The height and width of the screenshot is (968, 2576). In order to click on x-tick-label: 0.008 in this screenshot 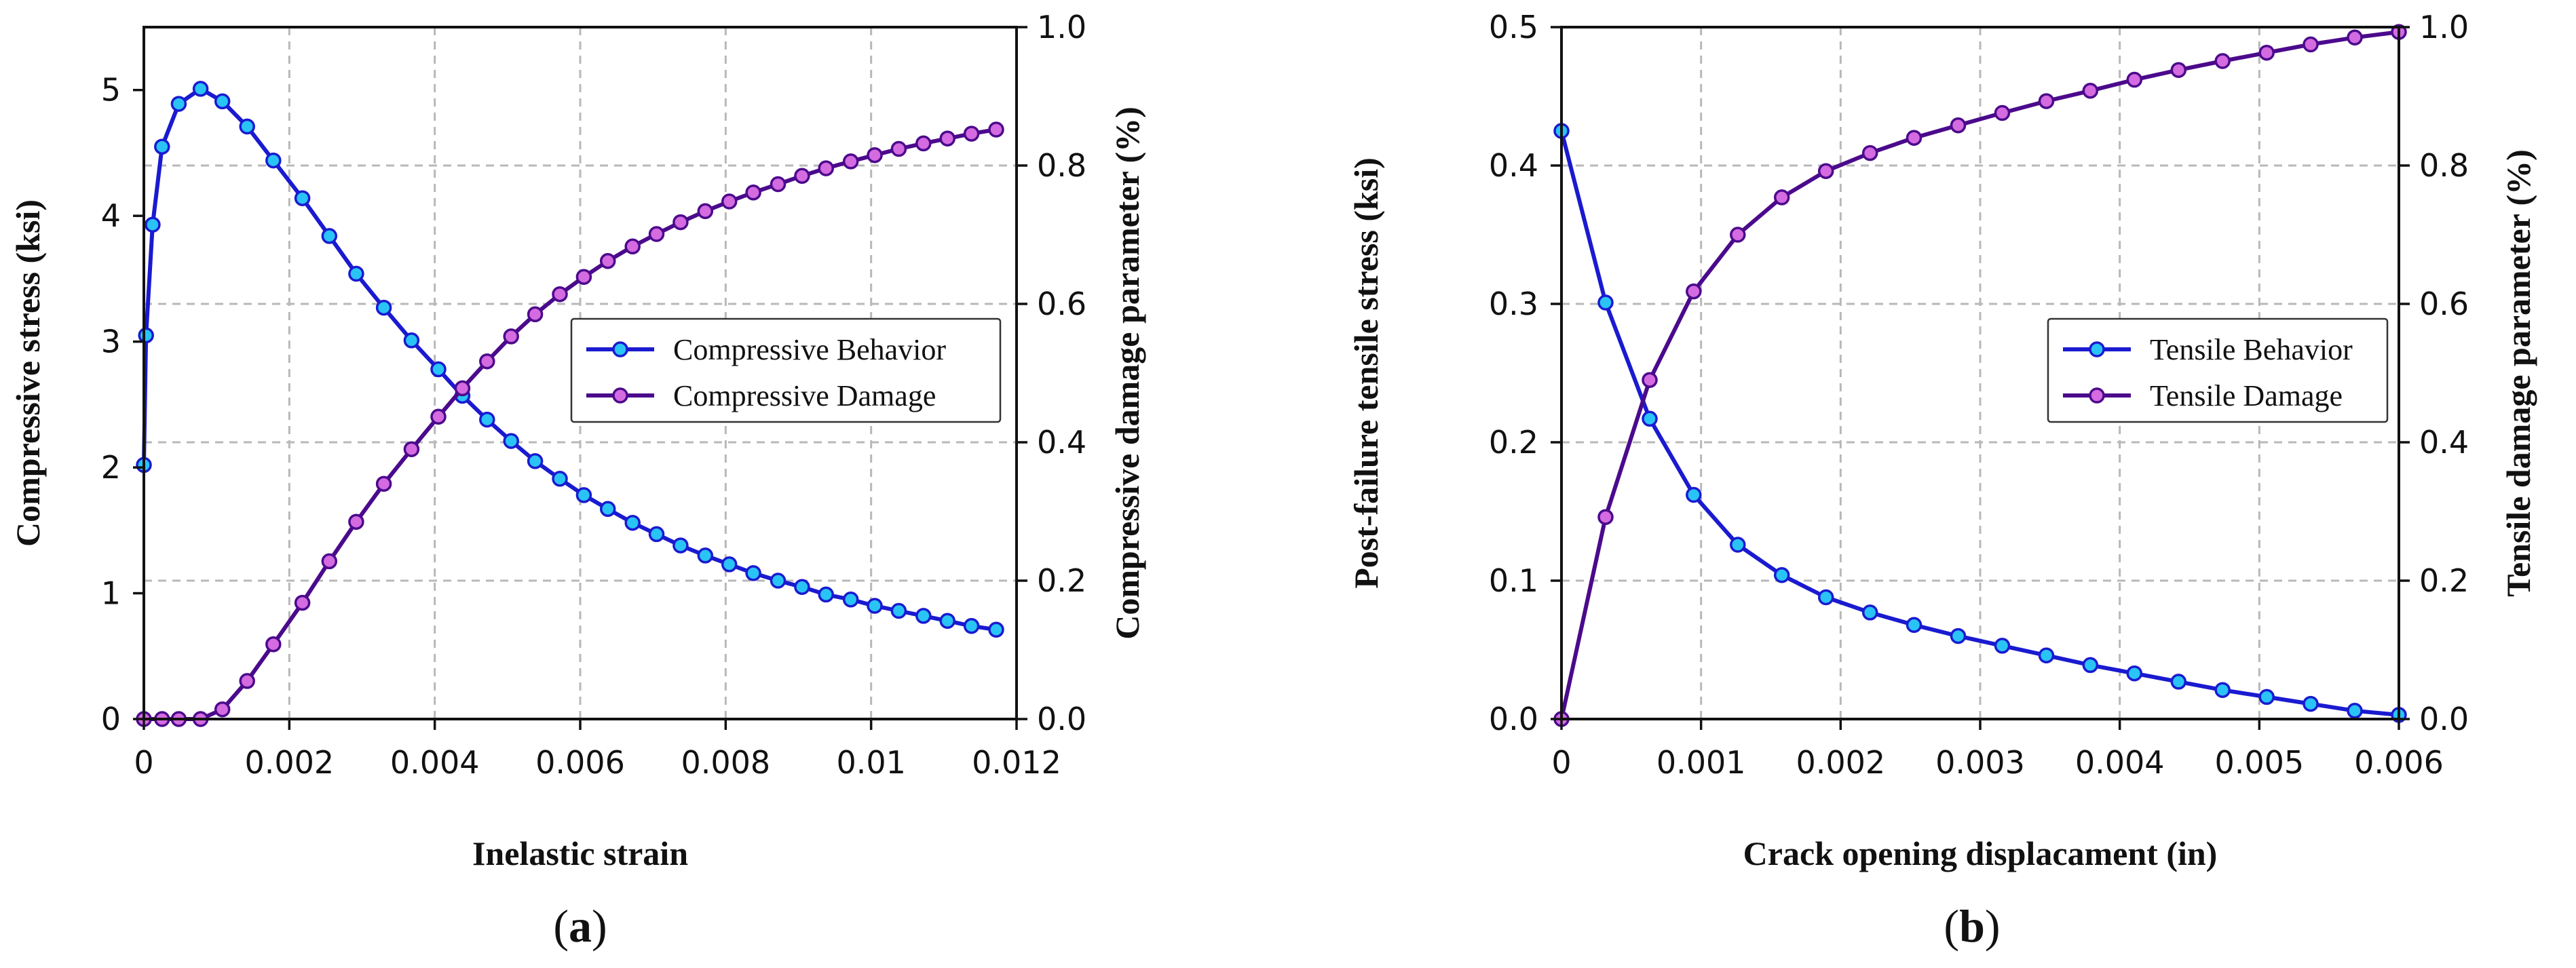, I will do `click(725, 762)`.